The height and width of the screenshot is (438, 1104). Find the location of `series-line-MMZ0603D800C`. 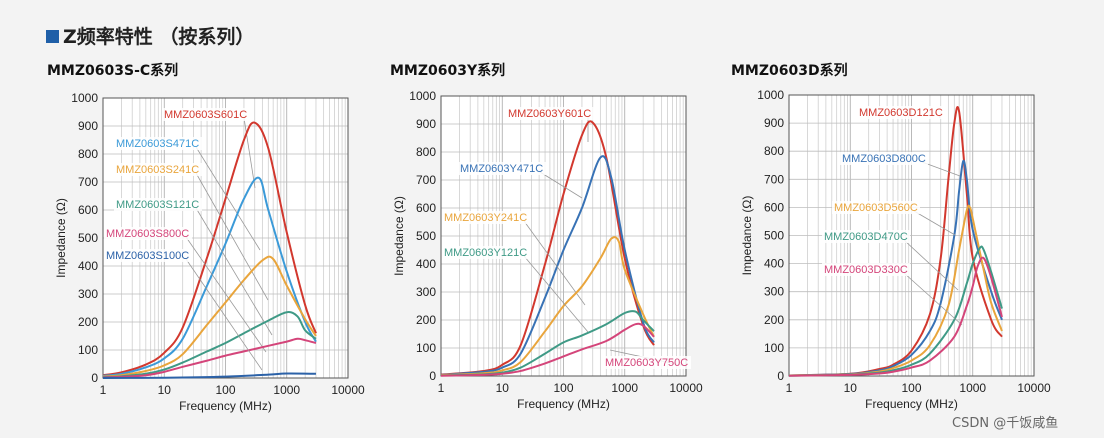

series-line-MMZ0603D800C is located at coordinates (895, 268).